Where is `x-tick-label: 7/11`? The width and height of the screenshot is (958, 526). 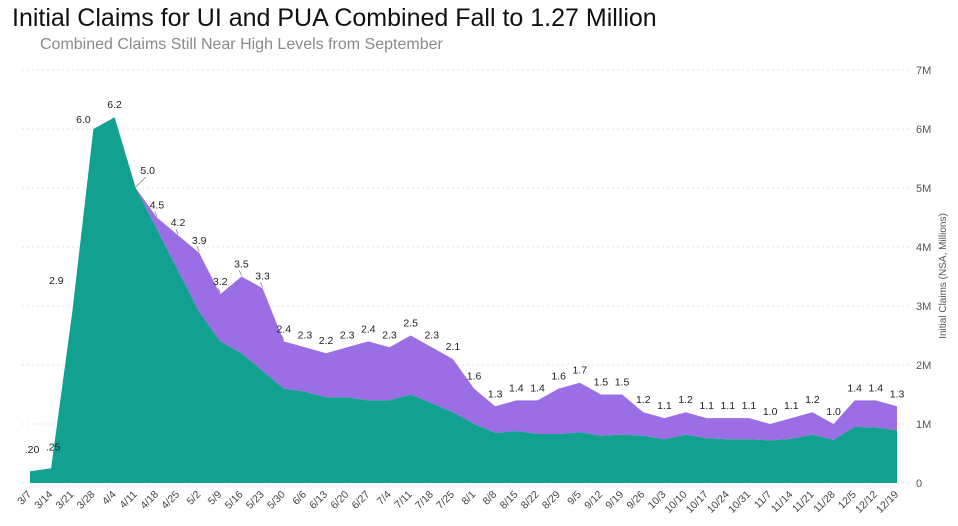
x-tick-label: 7/11 is located at coordinates (403, 500).